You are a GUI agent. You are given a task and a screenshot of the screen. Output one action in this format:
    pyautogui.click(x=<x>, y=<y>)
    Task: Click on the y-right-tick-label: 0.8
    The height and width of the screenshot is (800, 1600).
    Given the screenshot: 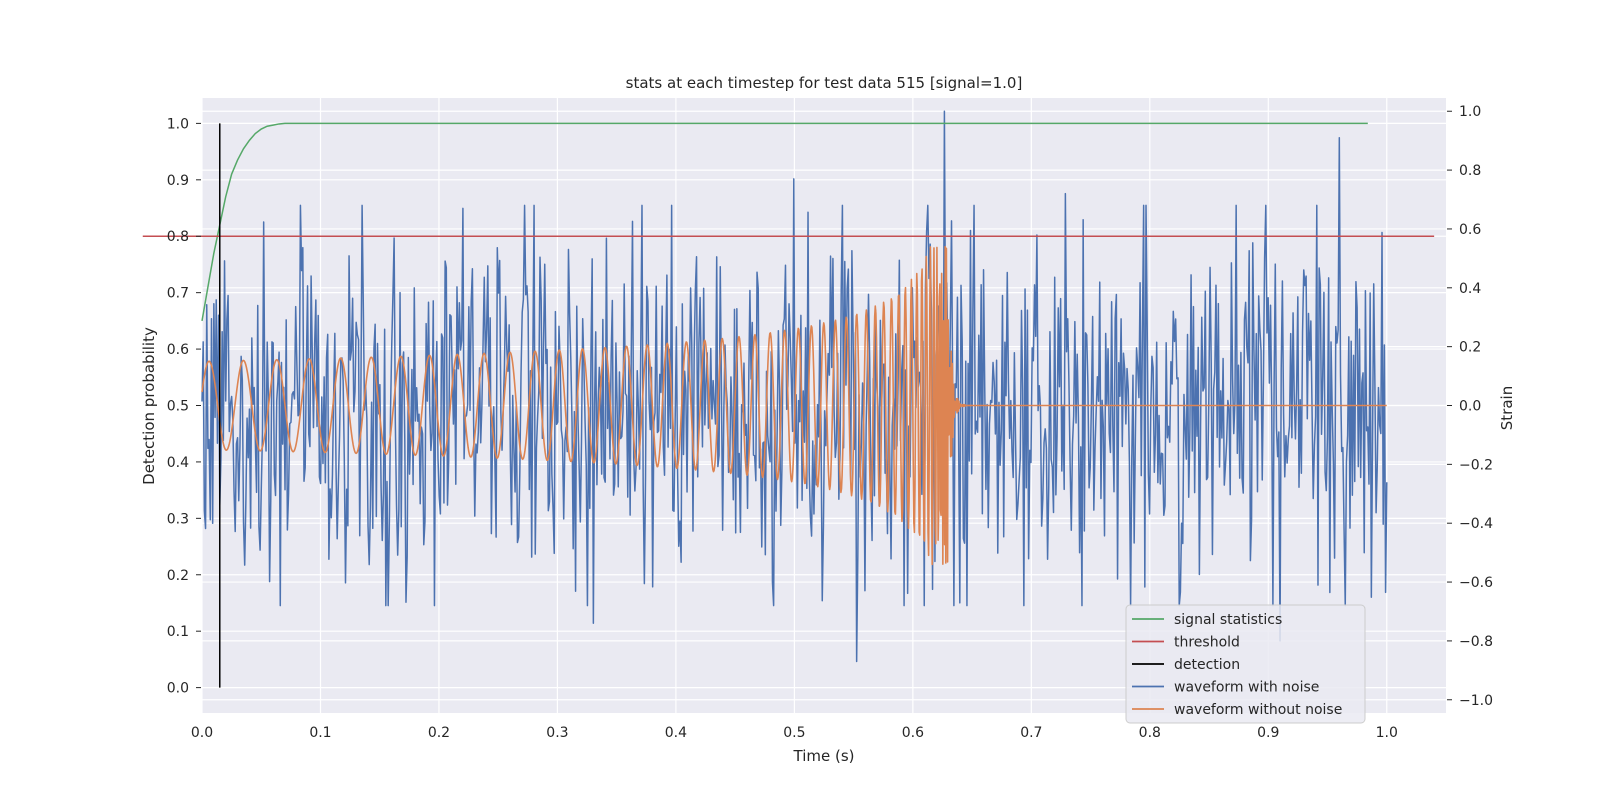 What is the action you would take?
    pyautogui.click(x=1470, y=171)
    